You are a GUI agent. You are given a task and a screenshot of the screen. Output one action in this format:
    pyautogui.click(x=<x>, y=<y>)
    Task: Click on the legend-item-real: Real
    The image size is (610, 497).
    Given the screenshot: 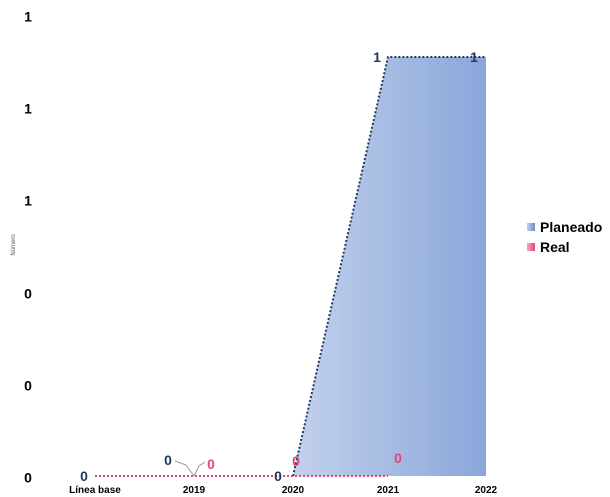 What is the action you would take?
    pyautogui.click(x=564, y=247)
    